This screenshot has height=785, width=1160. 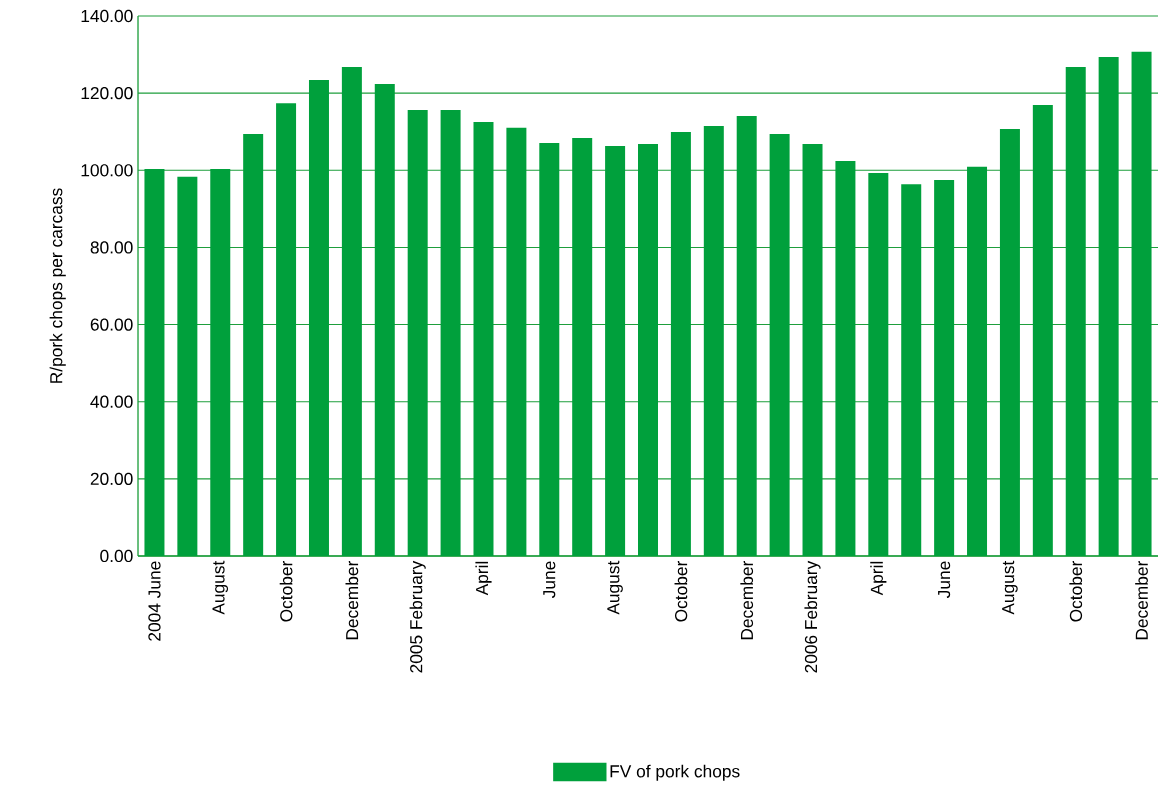 I want to click on y-axis-title: R/pork chops per carcass, so click(x=57, y=285).